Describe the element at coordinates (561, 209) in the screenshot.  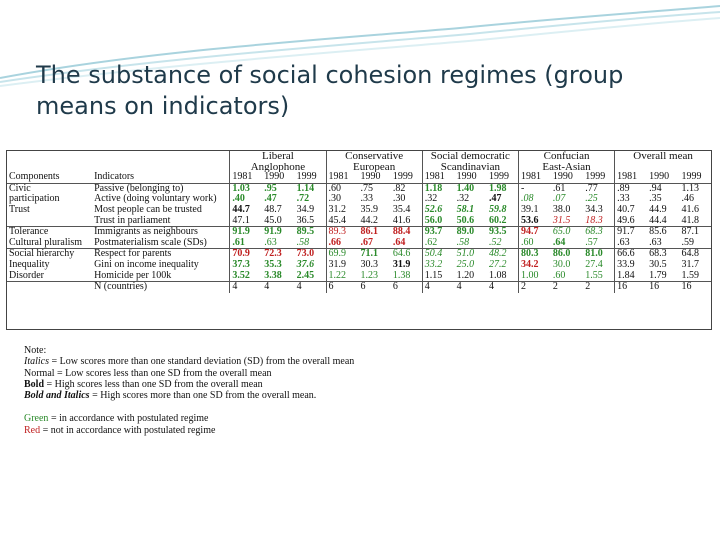
I see `value-cell: 38.0` at that location.